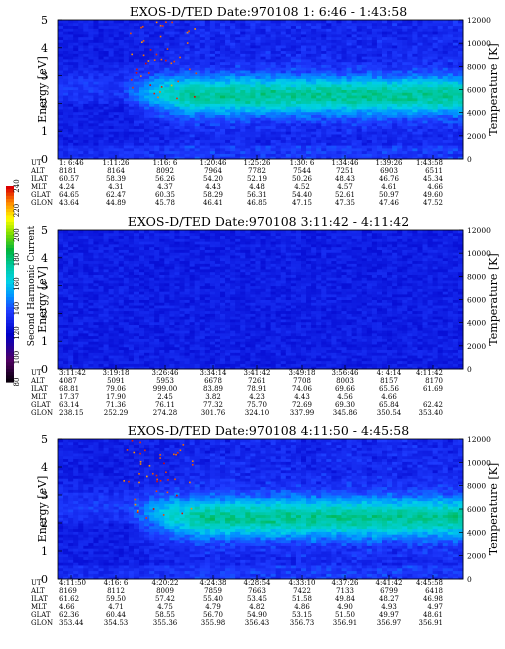 The image size is (505, 649). I want to click on colorbar-cell, so click(10, 201).